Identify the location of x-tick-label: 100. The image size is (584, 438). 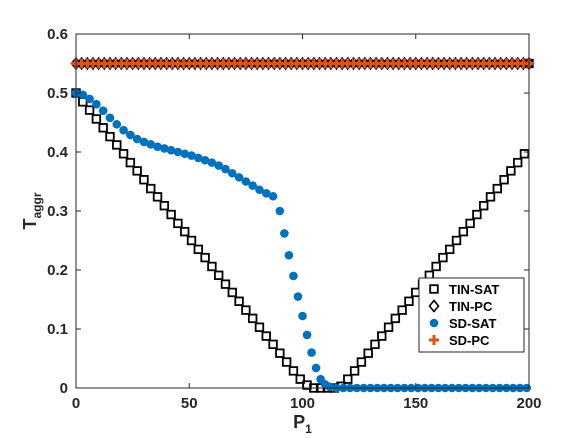
(302, 403).